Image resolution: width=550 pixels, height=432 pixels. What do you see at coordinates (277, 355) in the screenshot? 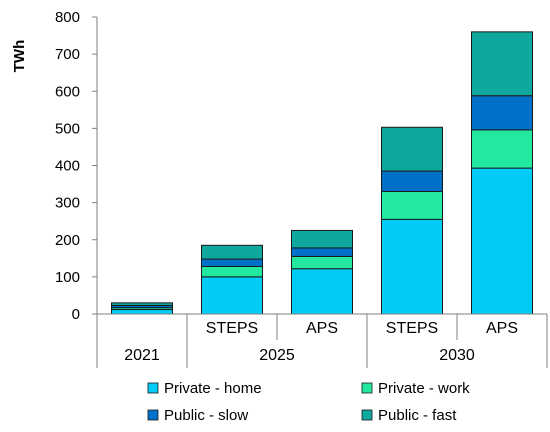
I see `group-label: 2025` at bounding box center [277, 355].